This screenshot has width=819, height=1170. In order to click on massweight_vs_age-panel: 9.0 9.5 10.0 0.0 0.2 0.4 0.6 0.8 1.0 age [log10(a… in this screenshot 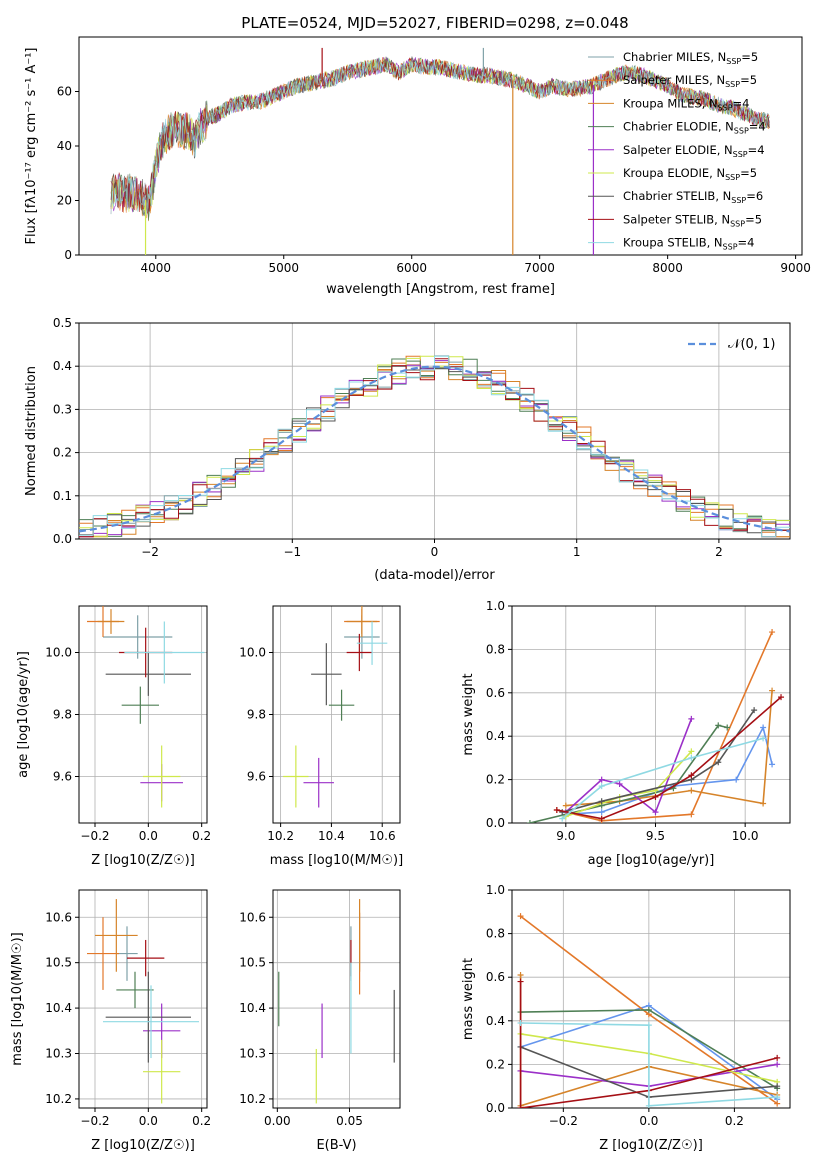, I will do `click(626, 733)`.